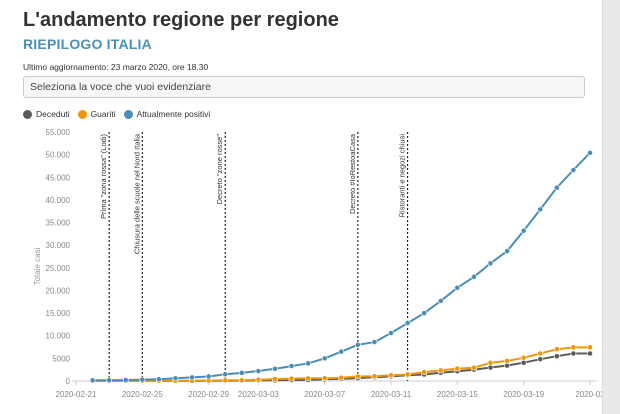  Describe the element at coordinates (53, 114) in the screenshot. I see `legend-label-deceduti: Deceduti` at that location.